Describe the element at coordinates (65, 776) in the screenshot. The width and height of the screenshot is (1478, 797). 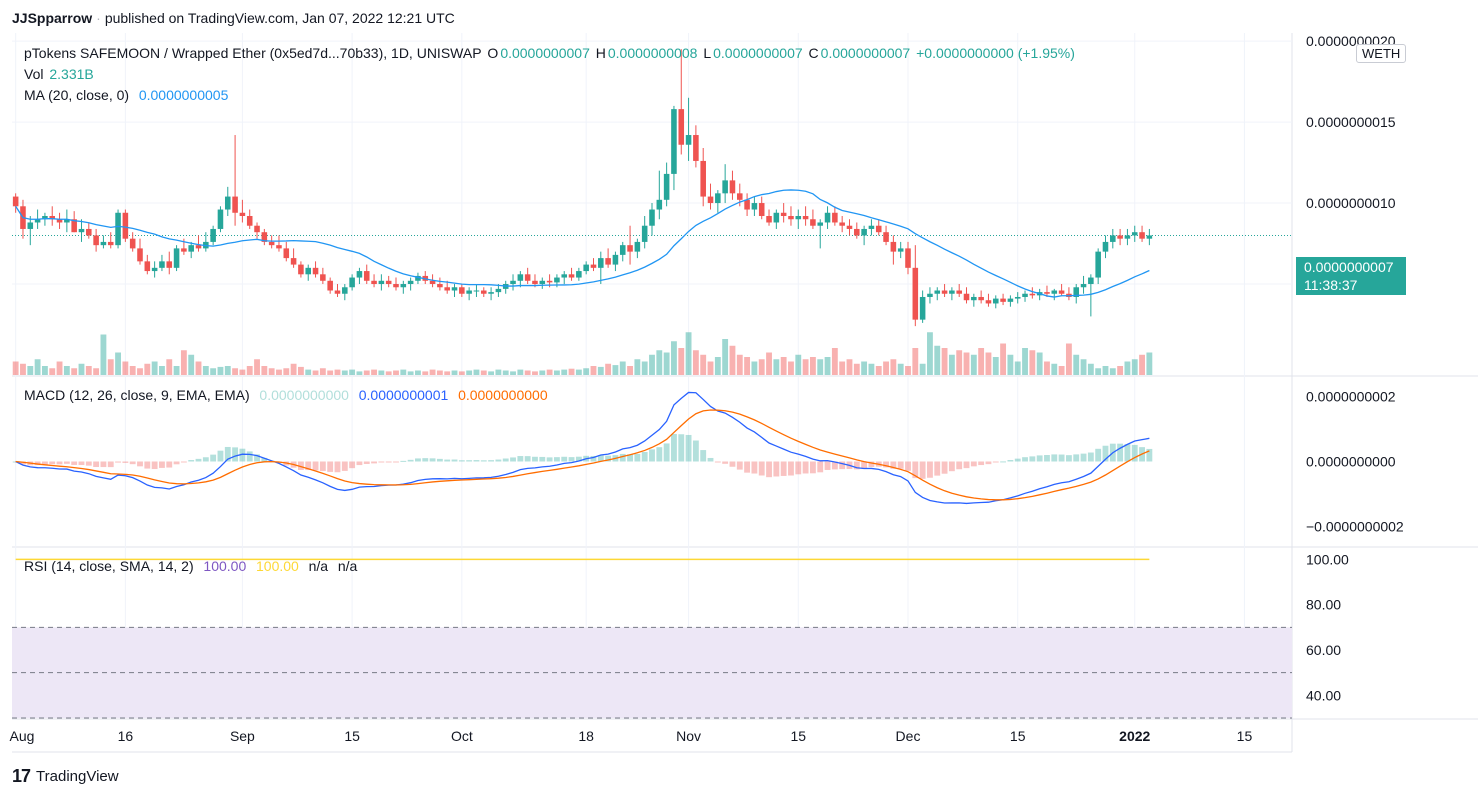
I see `footer-brand: 17 TradingView` at that location.